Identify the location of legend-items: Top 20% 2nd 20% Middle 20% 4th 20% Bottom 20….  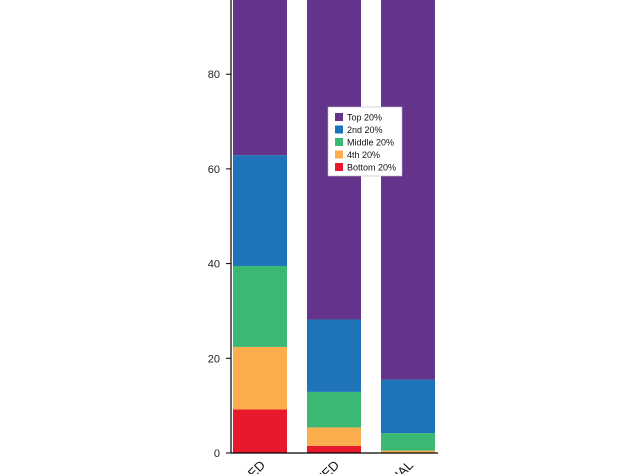
(365, 143).